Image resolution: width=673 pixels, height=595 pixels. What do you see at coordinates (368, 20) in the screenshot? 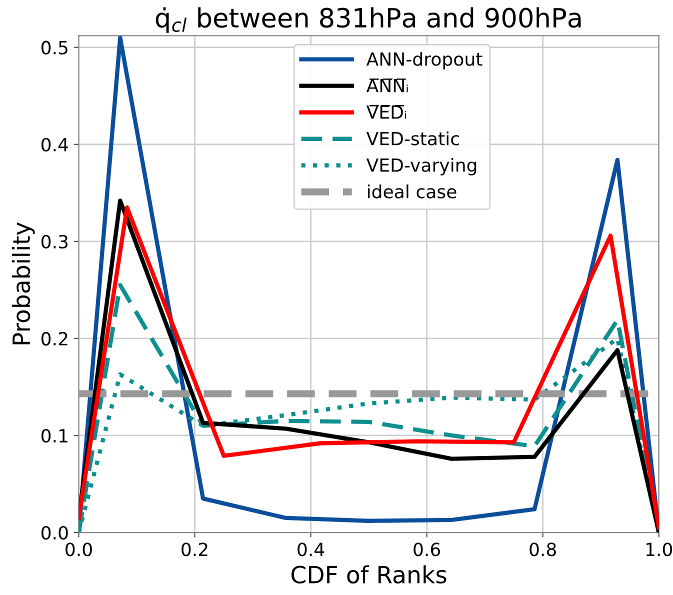
I see `chart-title: q̇$_{cl}$ between 831hPa and 900hPa` at bounding box center [368, 20].